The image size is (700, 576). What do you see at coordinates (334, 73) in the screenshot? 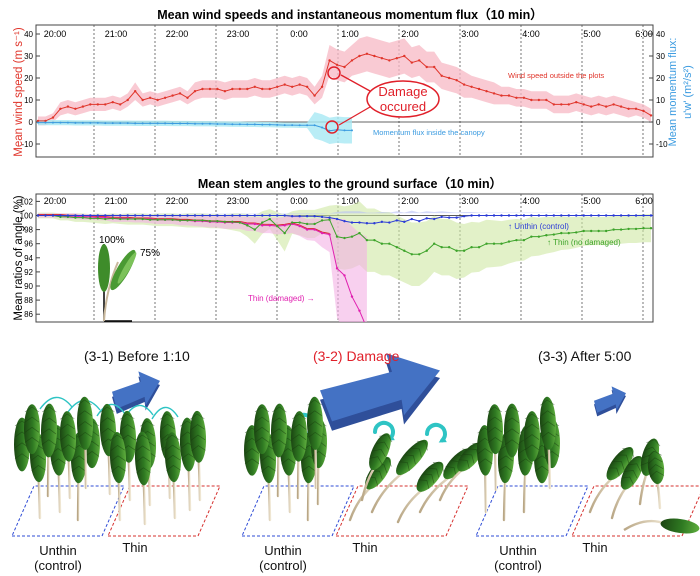
I see `damage-marker-wind` at bounding box center [334, 73].